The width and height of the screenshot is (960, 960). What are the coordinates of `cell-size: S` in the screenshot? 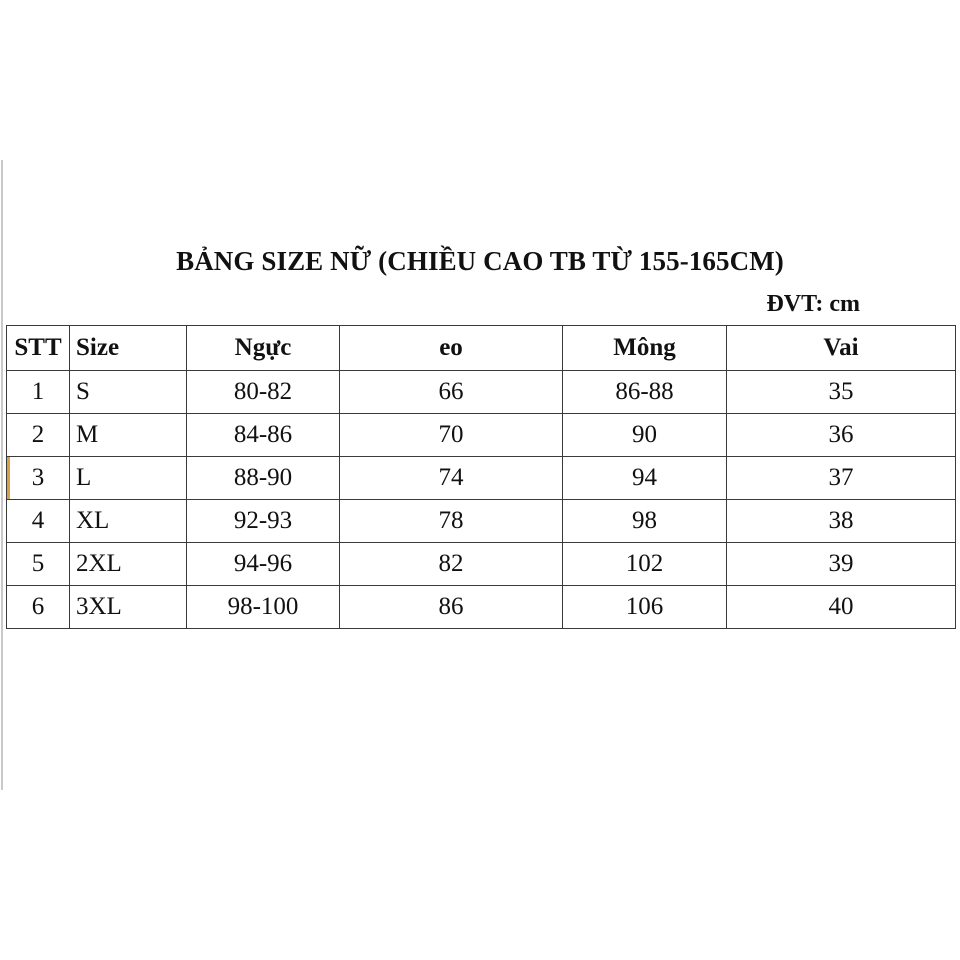 It's located at (128, 392).